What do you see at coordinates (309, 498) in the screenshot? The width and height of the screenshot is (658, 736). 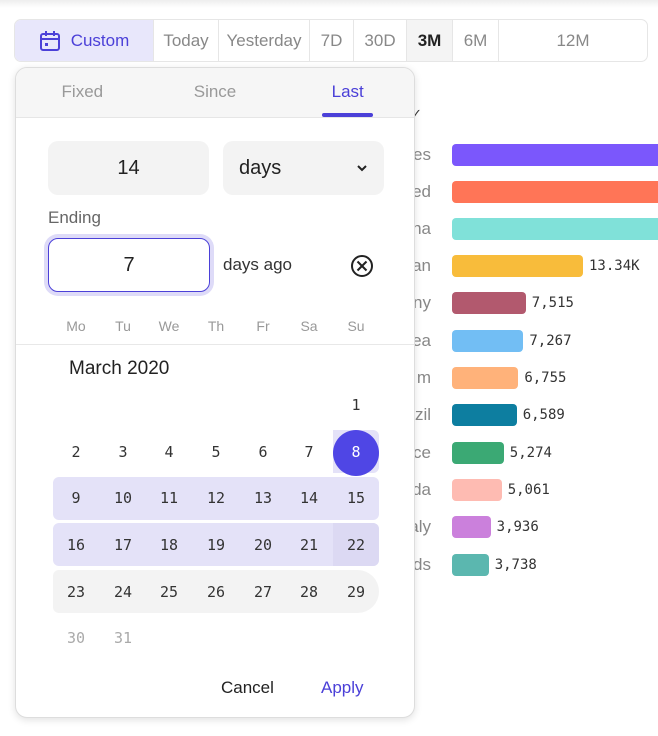 I see `calendar-day: 14` at bounding box center [309, 498].